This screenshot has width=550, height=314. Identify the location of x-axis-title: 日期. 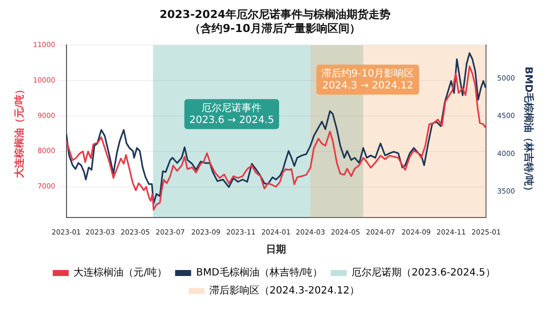
(276, 250).